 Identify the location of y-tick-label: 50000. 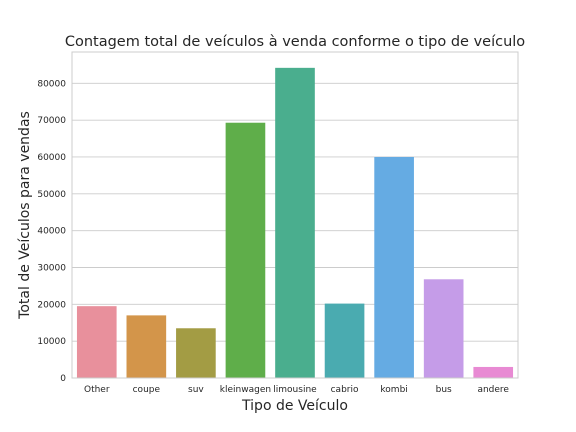
(51, 195).